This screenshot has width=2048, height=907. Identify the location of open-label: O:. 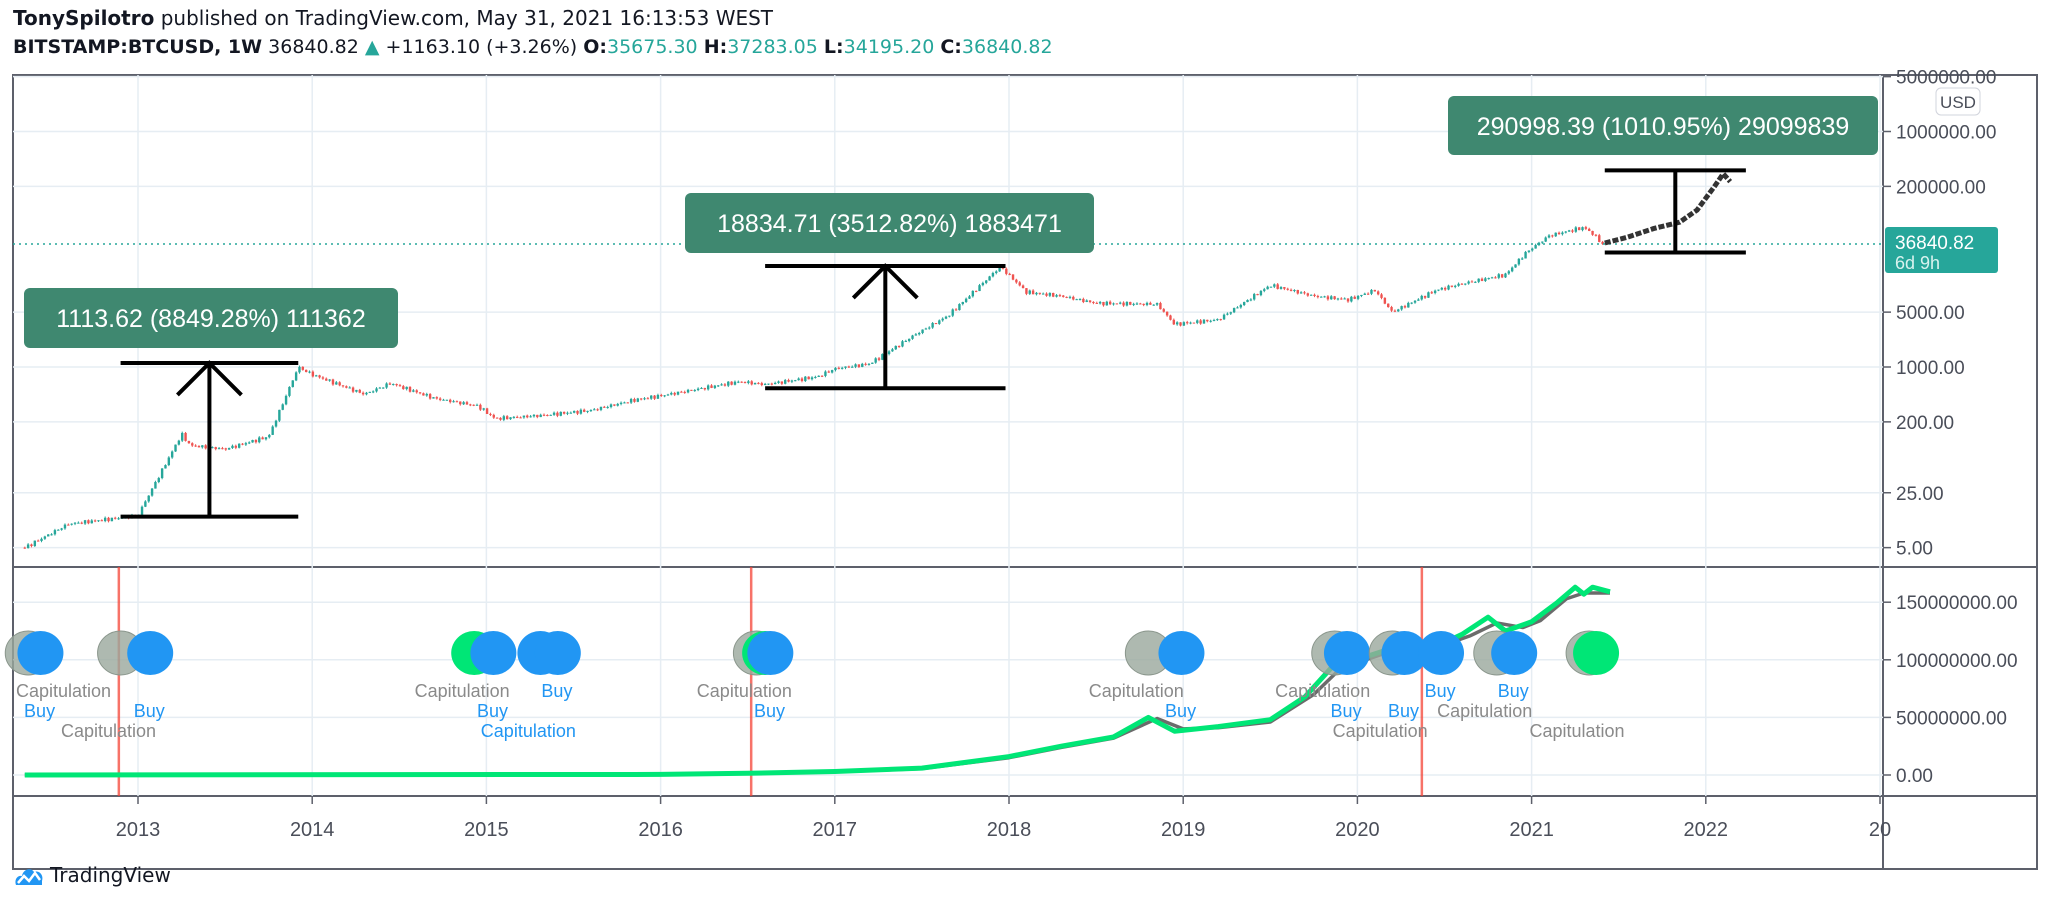
(595, 47).